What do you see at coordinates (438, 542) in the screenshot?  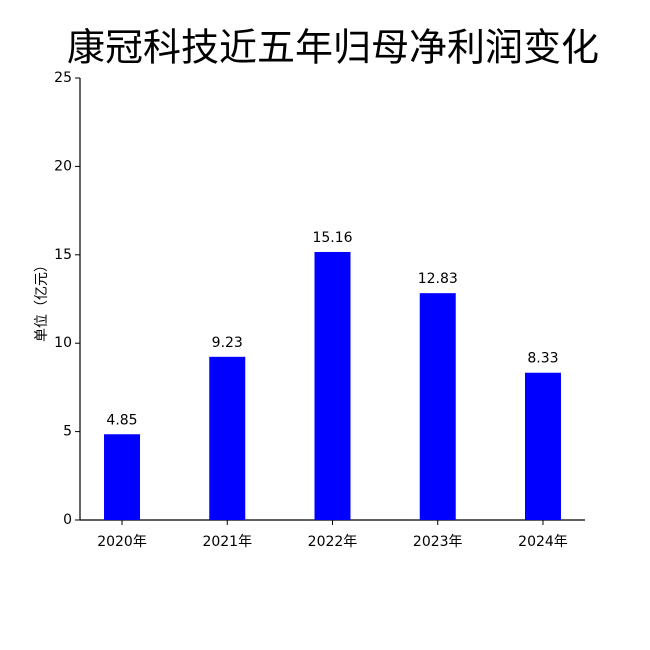 I see `x-tick-label: 2023年` at bounding box center [438, 542].